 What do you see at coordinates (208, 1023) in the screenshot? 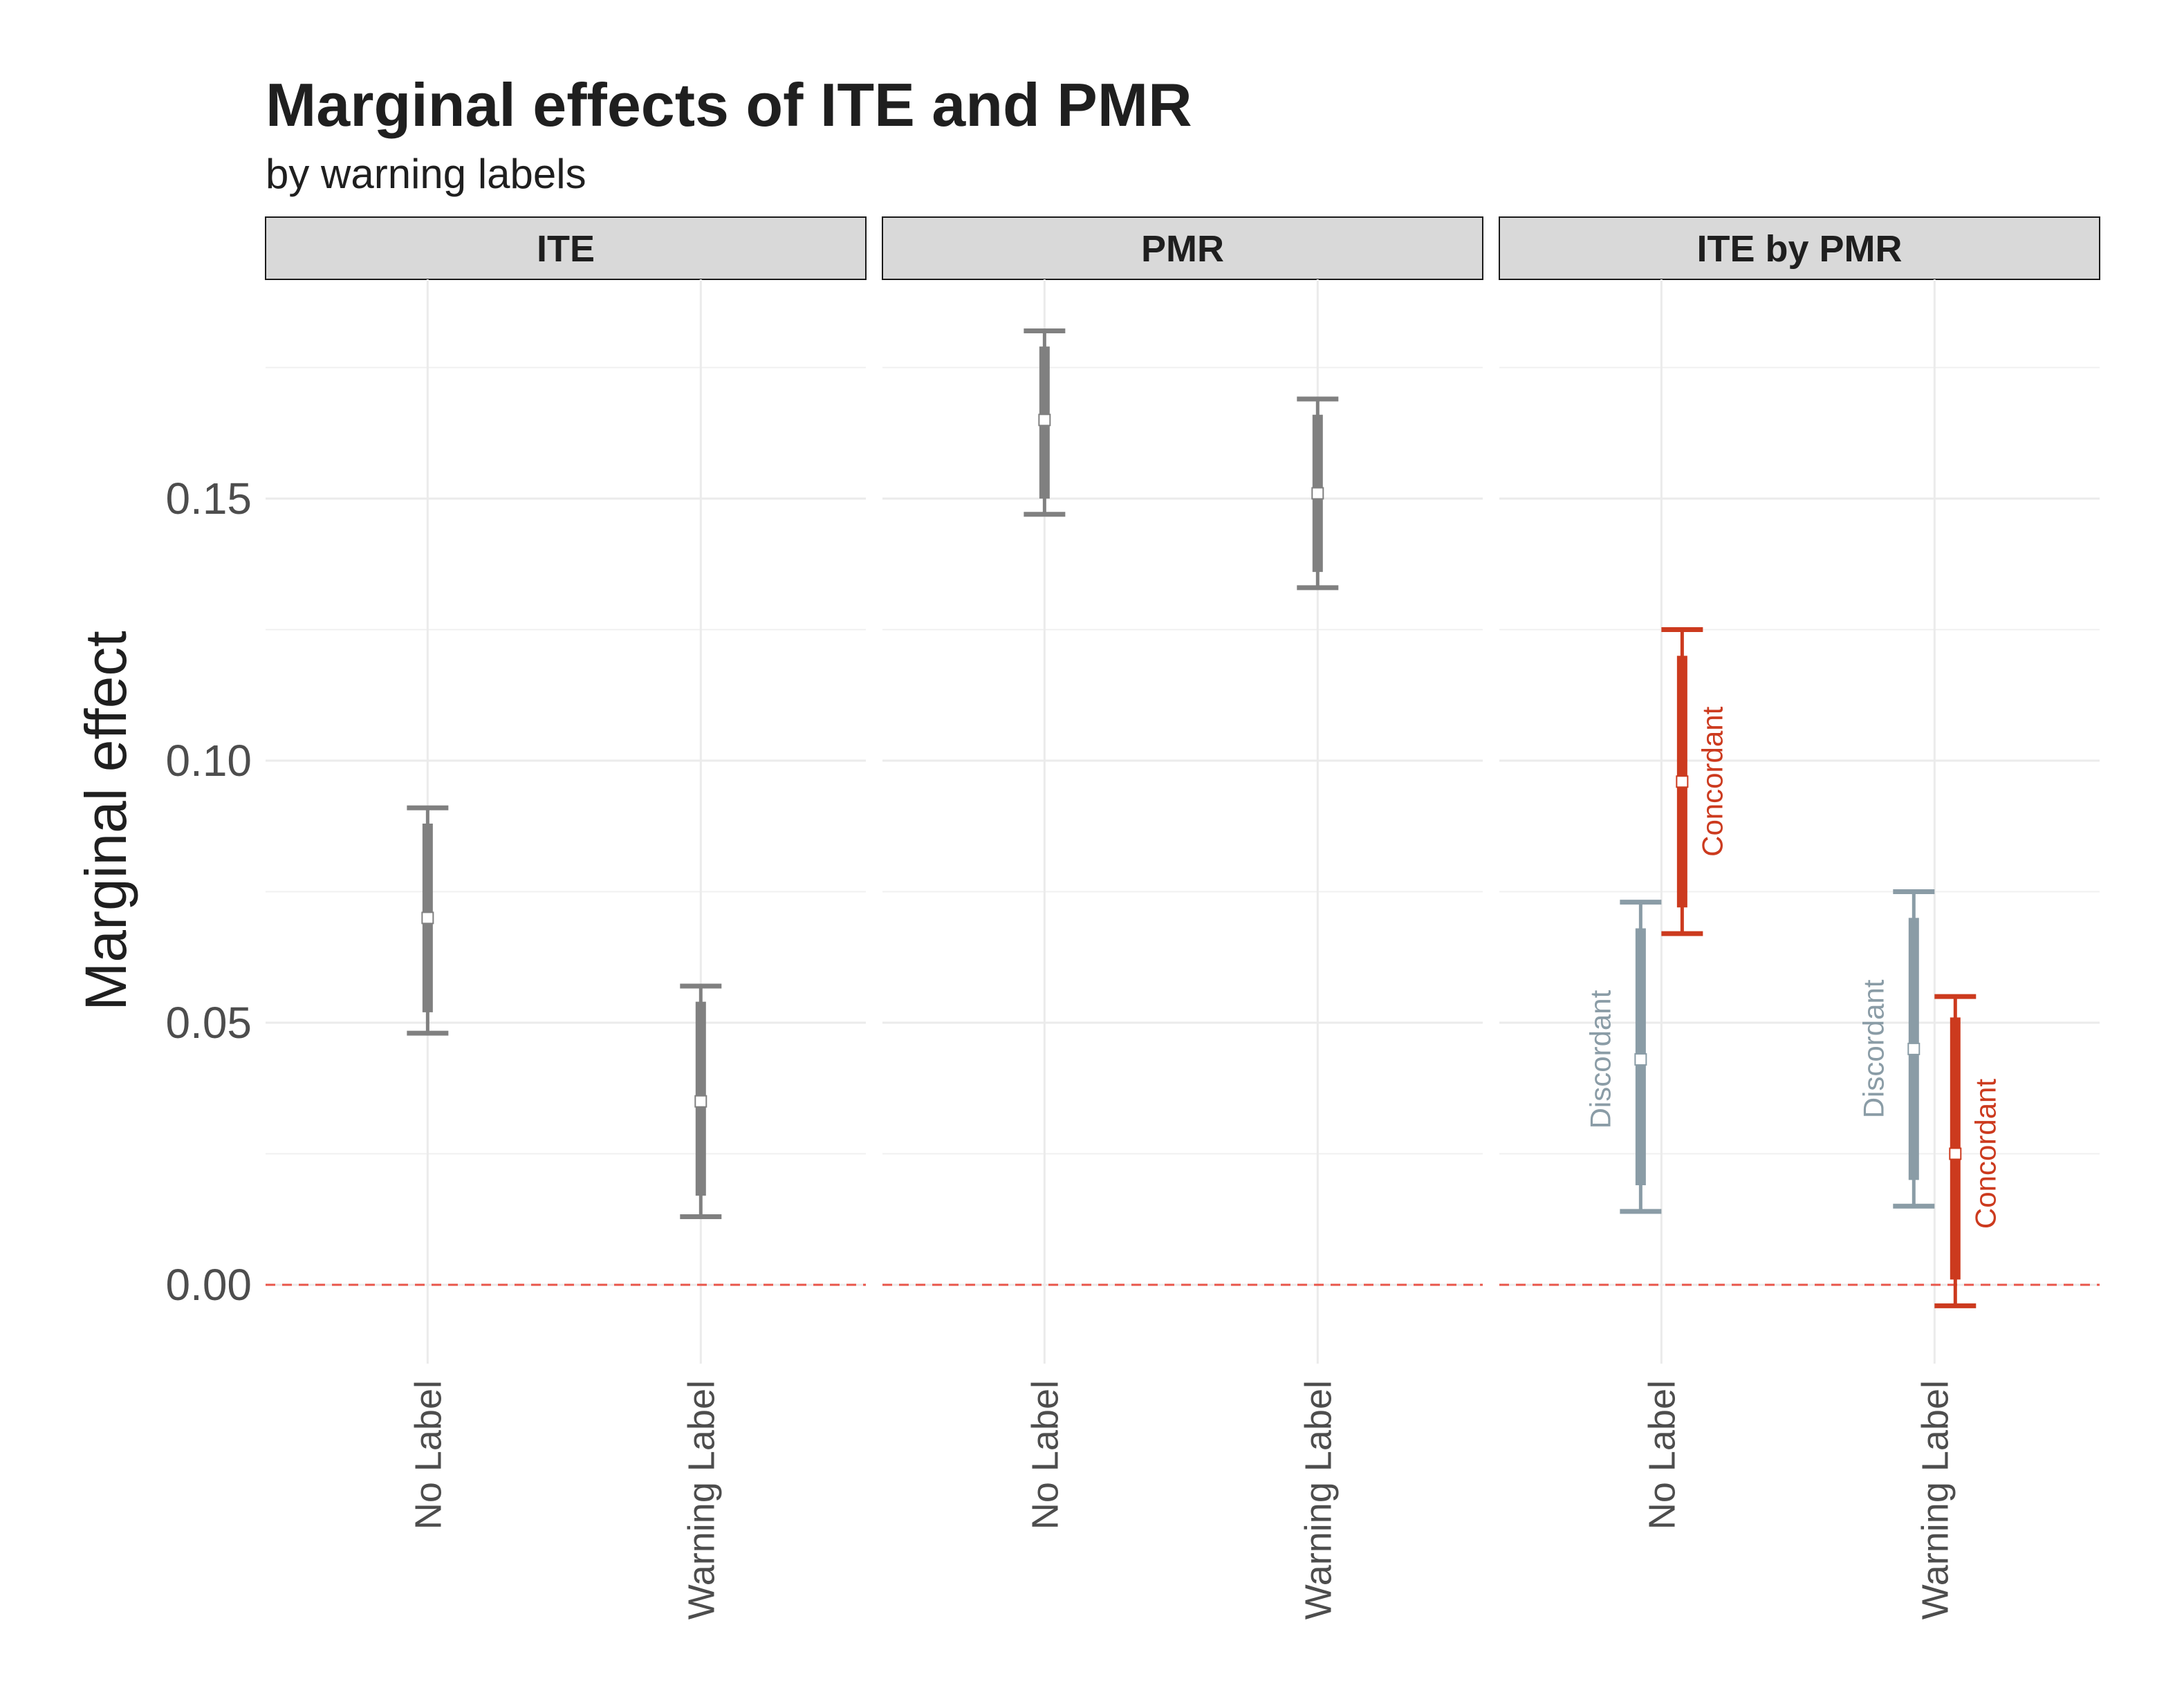
I see `y-tick-label: 0.05` at bounding box center [208, 1023].